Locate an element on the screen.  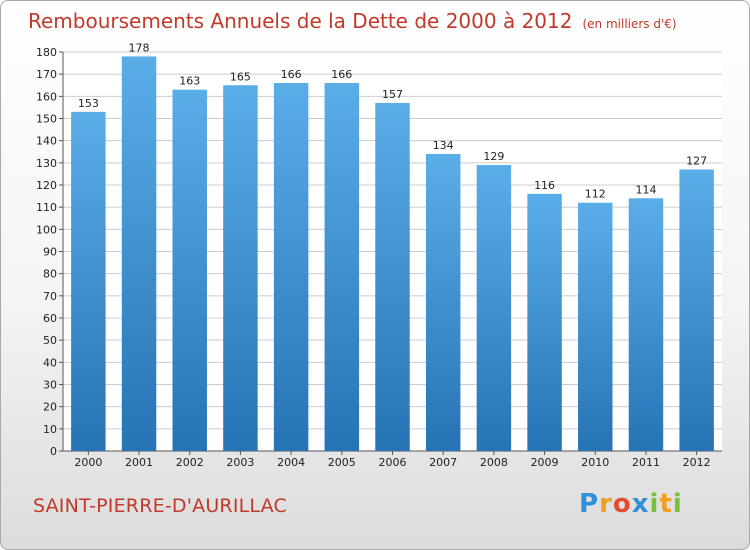
commune-name: SAINT-PIERRE-D'AURILLAC is located at coordinates (160, 506).